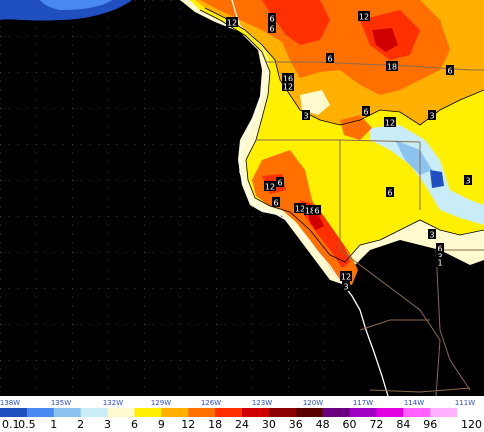 Image resolution: width=484 pixels, height=432 pixels. I want to click on legend-value: 60, so click(350, 424).